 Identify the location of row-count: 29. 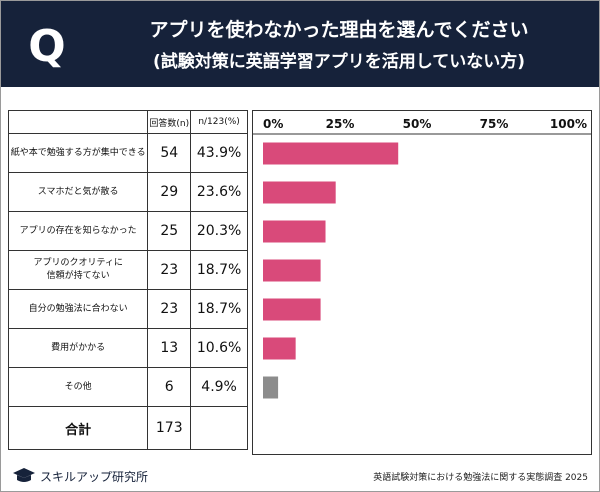
(169, 192).